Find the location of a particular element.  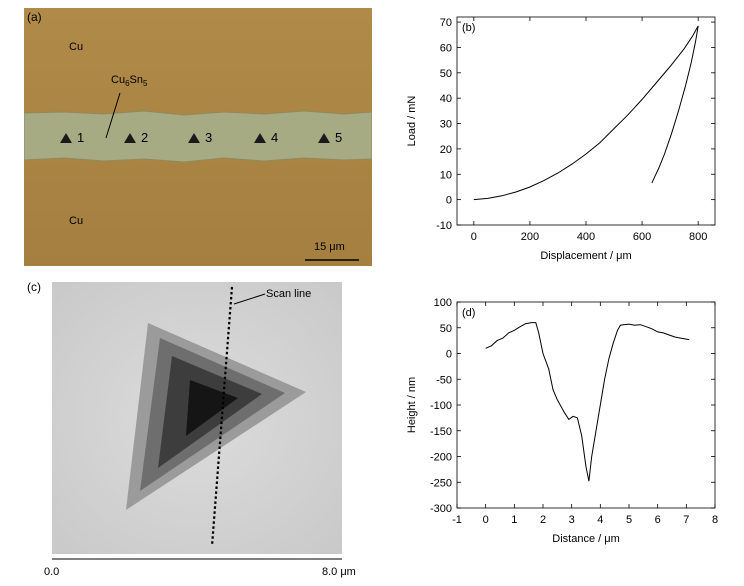

x-tick-label: 600 is located at coordinates (642, 237).